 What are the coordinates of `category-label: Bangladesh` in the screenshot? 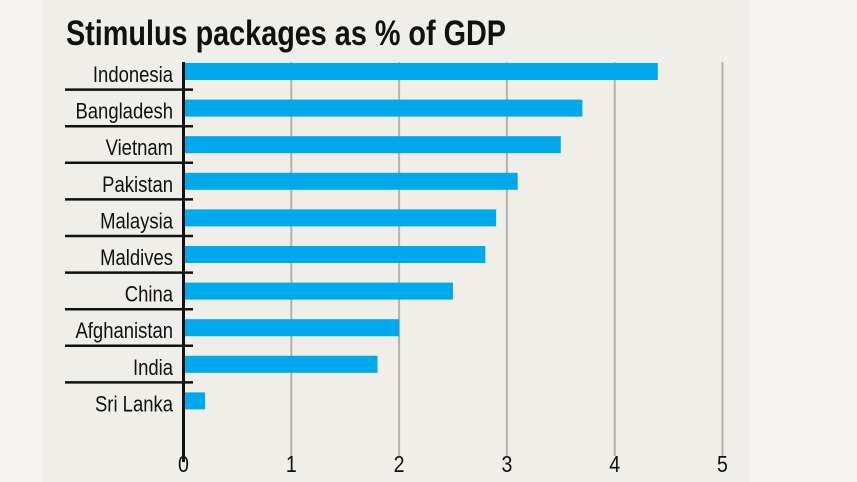 It's located at (124, 112).